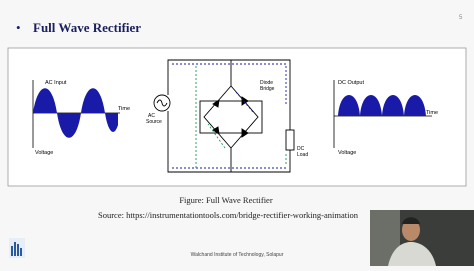 This screenshot has height=271, width=474. What do you see at coordinates (154, 119) in the screenshot?
I see `source-label: AC Source` at bounding box center [154, 119].